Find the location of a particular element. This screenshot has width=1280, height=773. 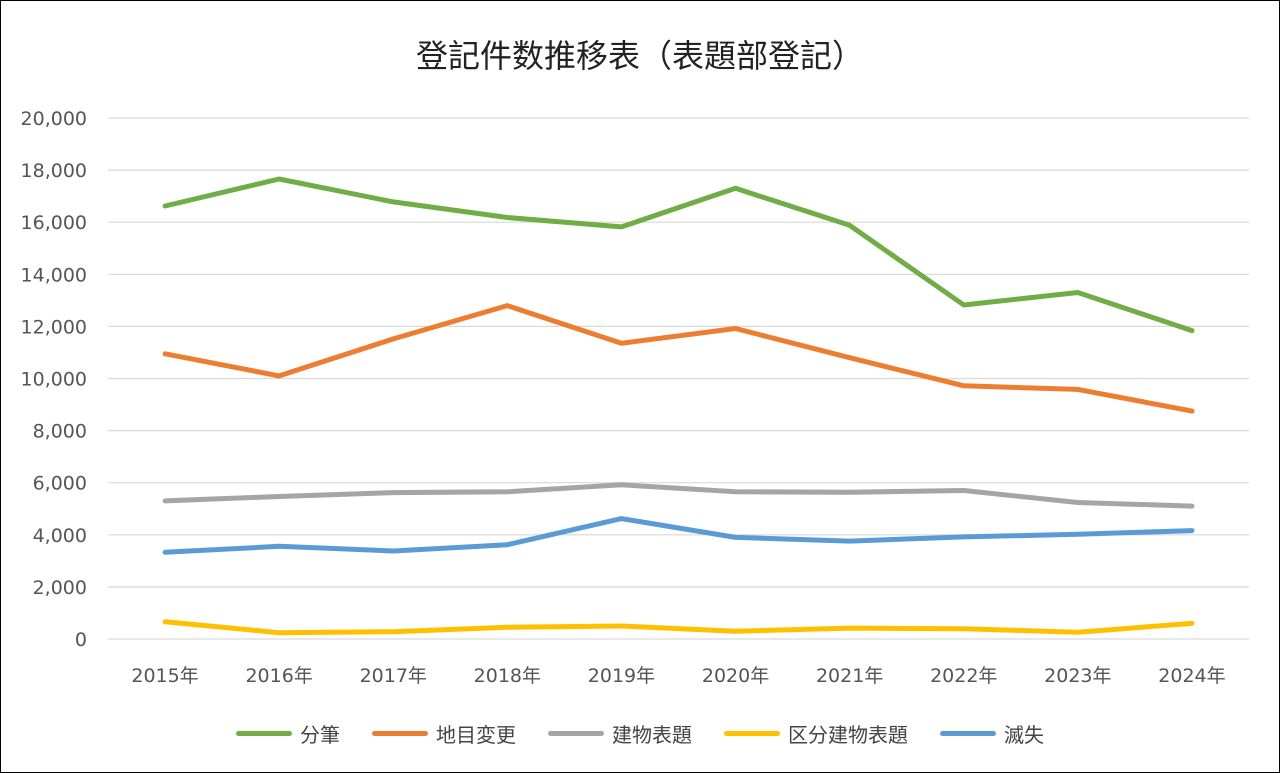

legend-item: 分筆 is located at coordinates (288, 733).